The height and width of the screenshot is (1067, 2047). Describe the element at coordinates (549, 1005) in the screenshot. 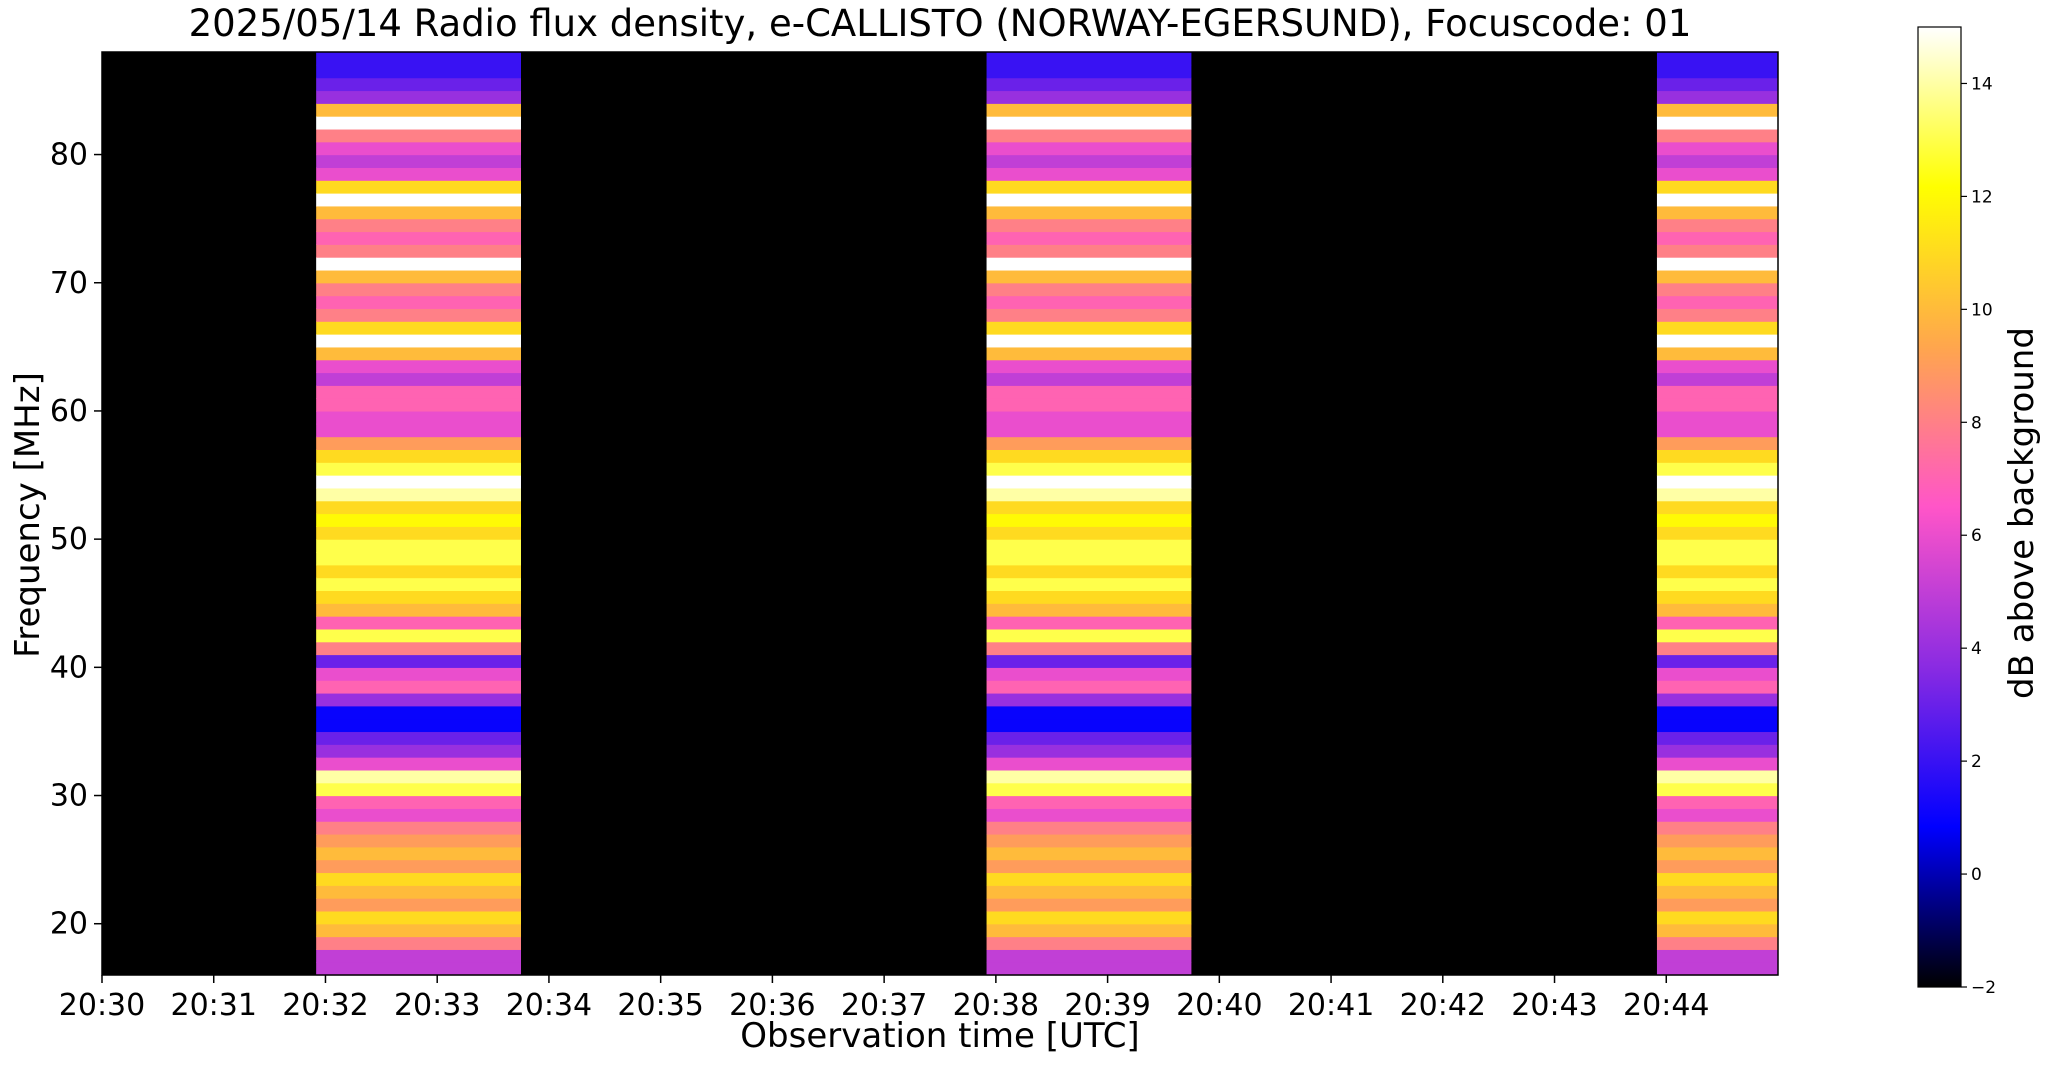

I see `x-tick-label: 20:34` at that location.